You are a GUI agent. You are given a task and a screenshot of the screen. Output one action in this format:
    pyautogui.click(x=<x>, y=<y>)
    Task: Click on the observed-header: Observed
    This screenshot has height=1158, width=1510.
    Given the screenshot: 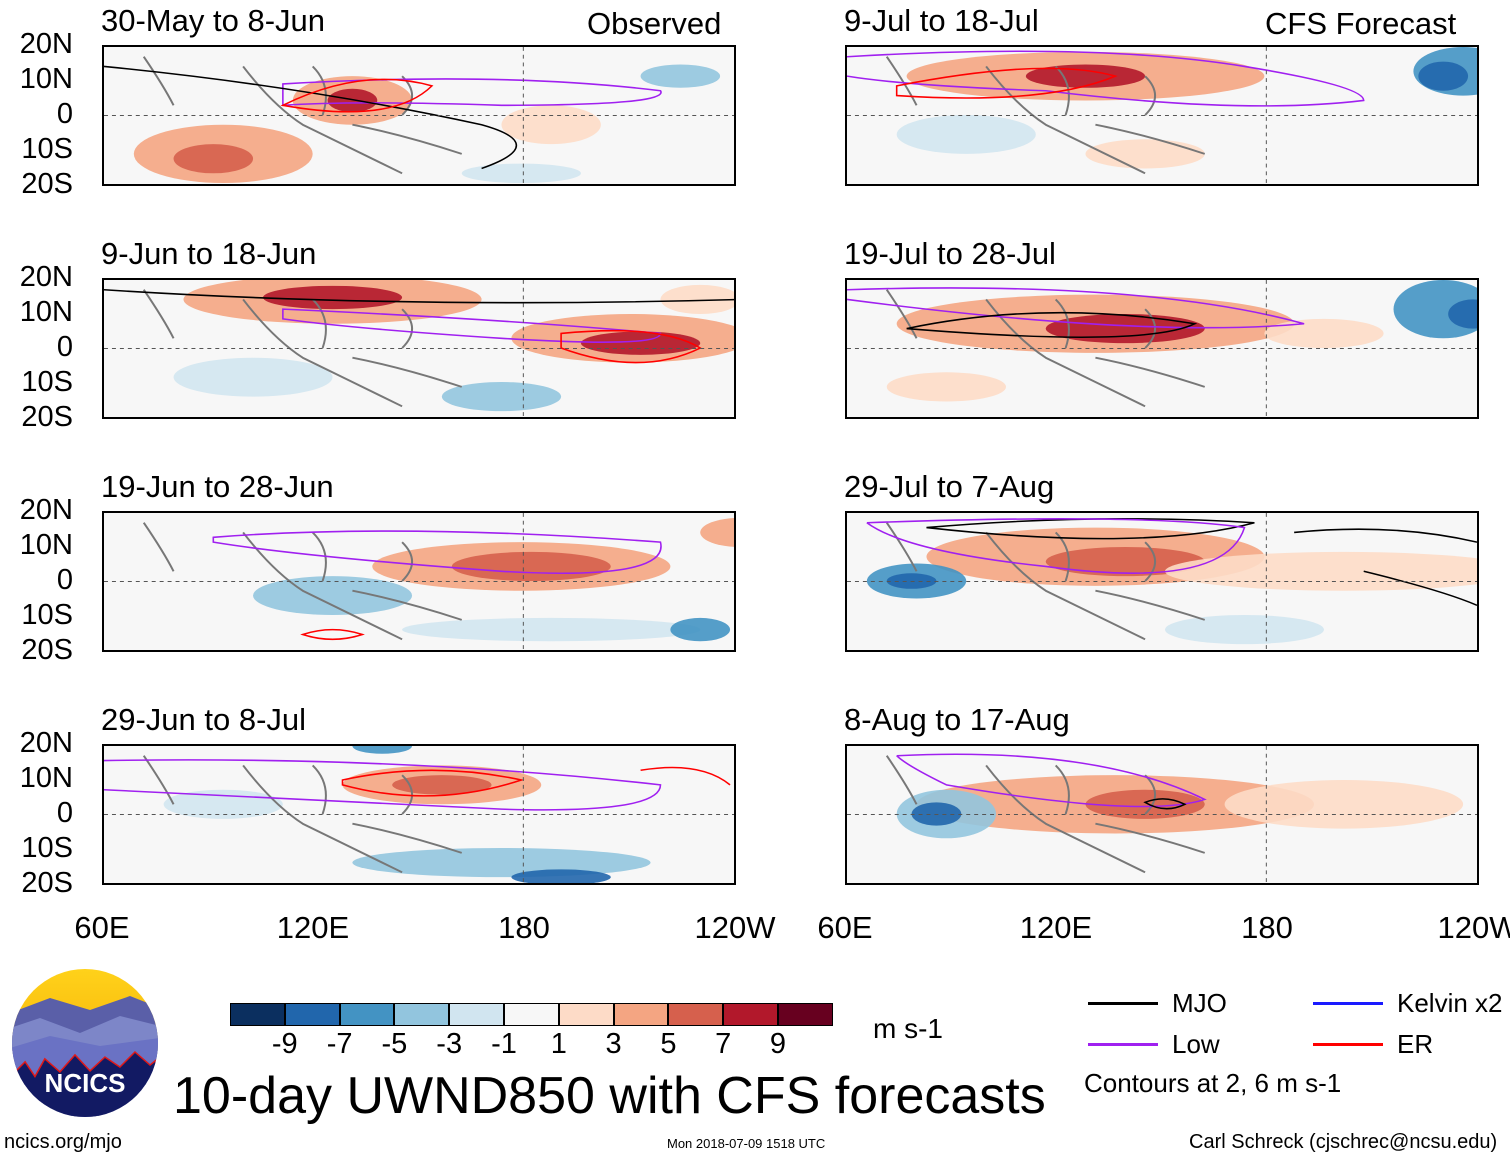 What is the action you would take?
    pyautogui.click(x=654, y=23)
    